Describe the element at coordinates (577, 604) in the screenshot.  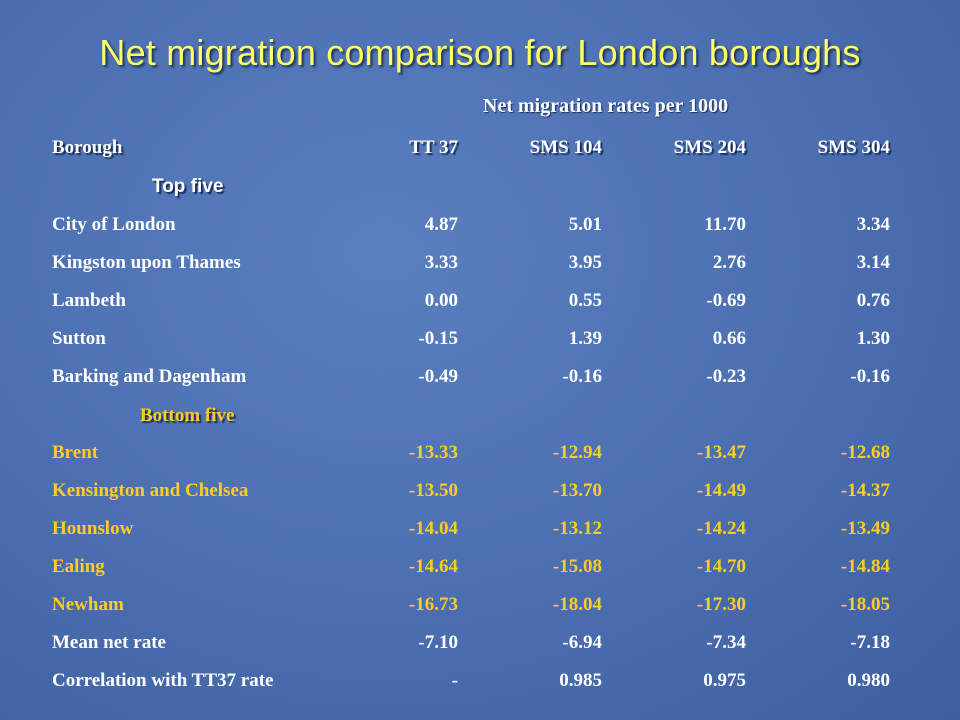
I see `table-cell: -18.04` at that location.